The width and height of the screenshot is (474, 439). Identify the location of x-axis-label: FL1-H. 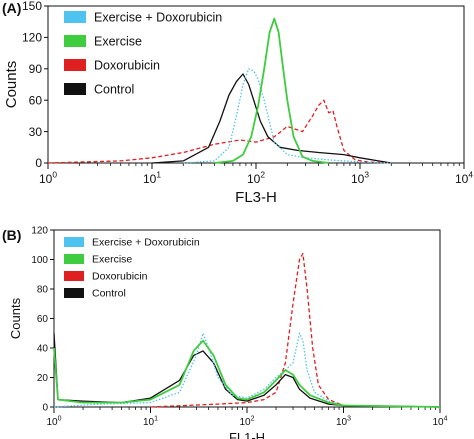
(247, 434).